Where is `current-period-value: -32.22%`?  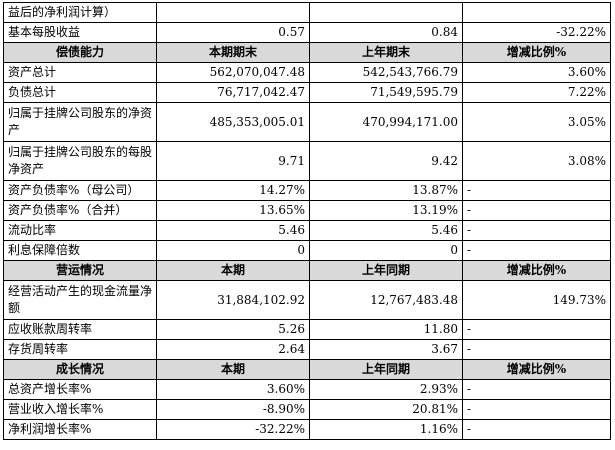 current-period-value: -32.22% is located at coordinates (233, 429).